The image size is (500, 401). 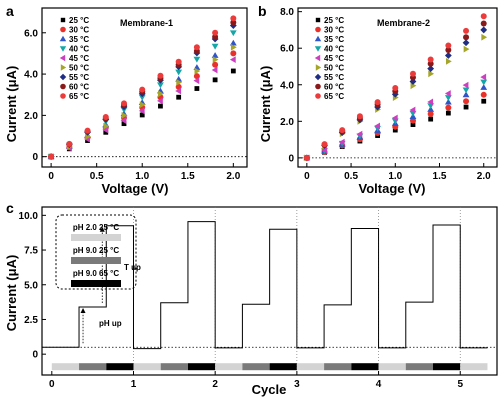 I want to click on panel-a-legend-label: 60 °C, so click(x=79, y=87).